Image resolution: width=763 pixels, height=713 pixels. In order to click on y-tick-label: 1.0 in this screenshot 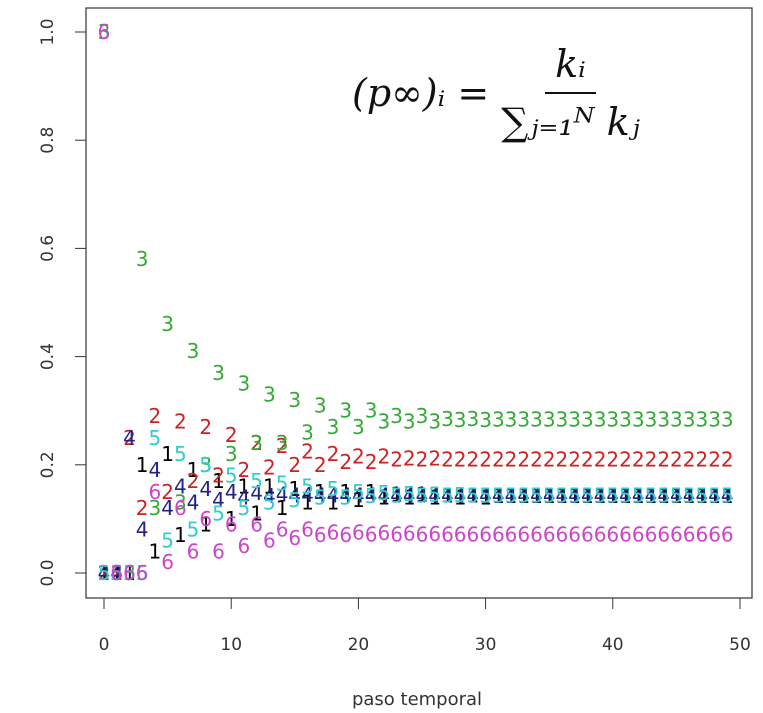, I will do `click(48, 31)`.